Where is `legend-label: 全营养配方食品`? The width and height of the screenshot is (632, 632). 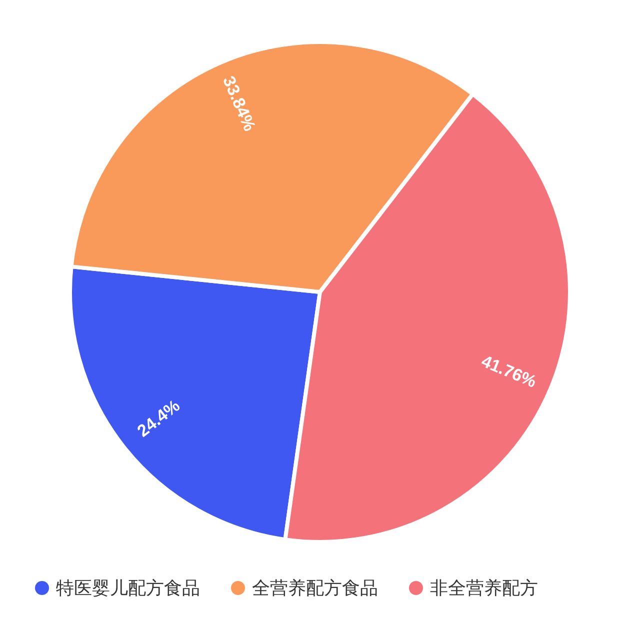 legend-label: 全营养配方食品 is located at coordinates (315, 588).